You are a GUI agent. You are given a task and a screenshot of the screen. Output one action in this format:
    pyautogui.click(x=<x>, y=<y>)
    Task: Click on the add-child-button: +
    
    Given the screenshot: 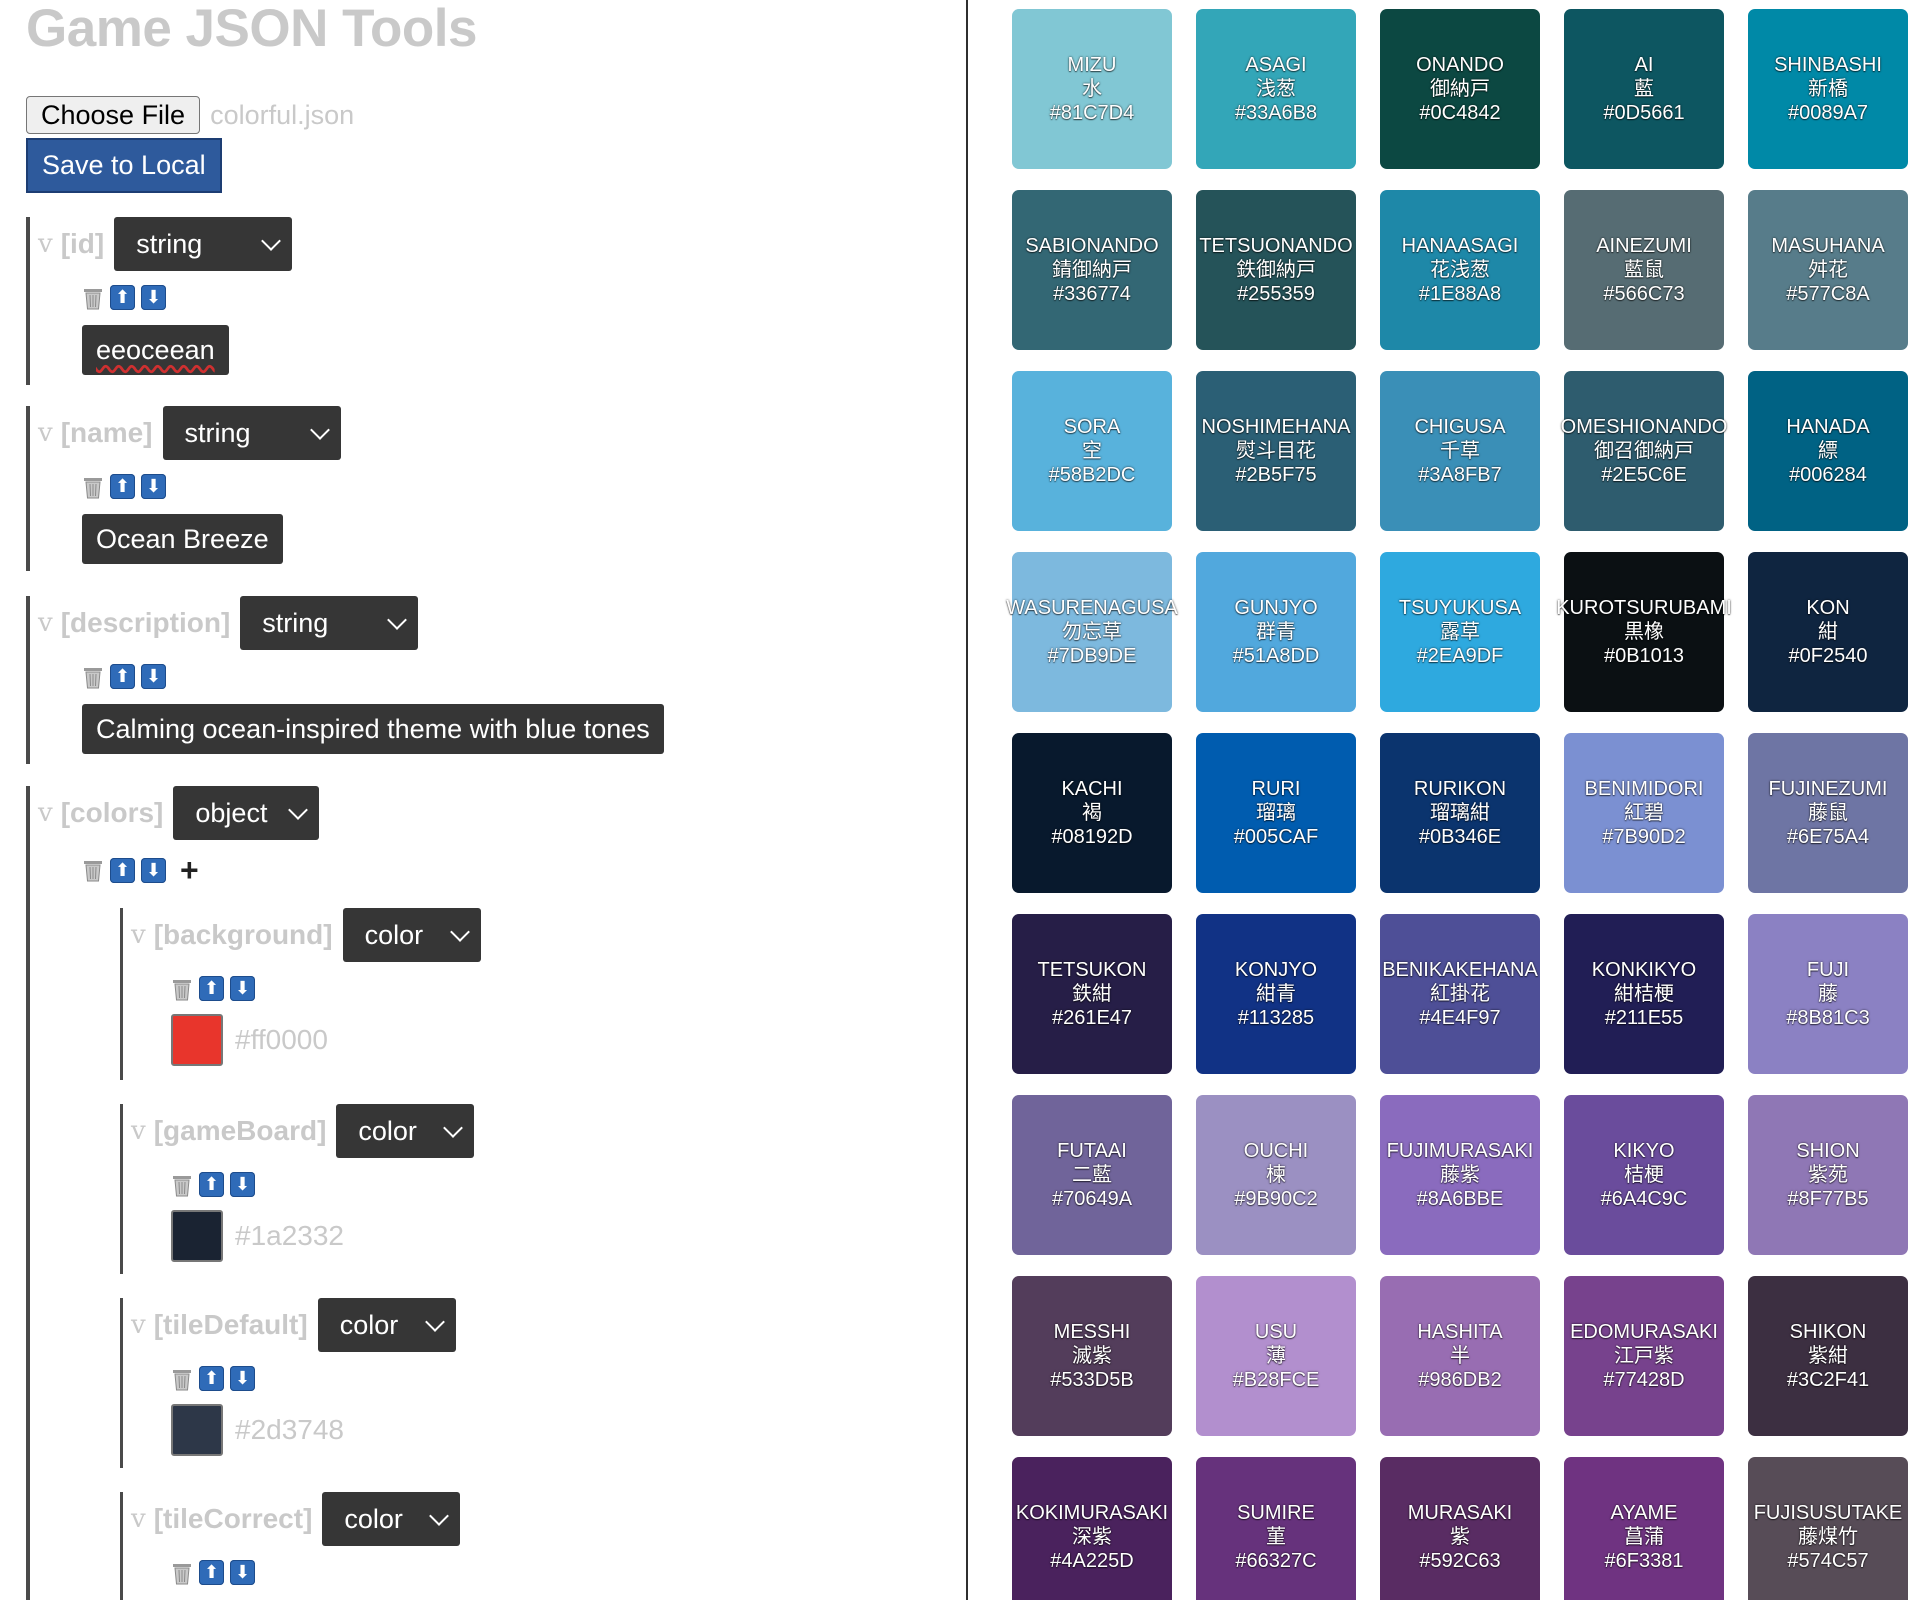 What is the action you would take?
    pyautogui.click(x=189, y=870)
    